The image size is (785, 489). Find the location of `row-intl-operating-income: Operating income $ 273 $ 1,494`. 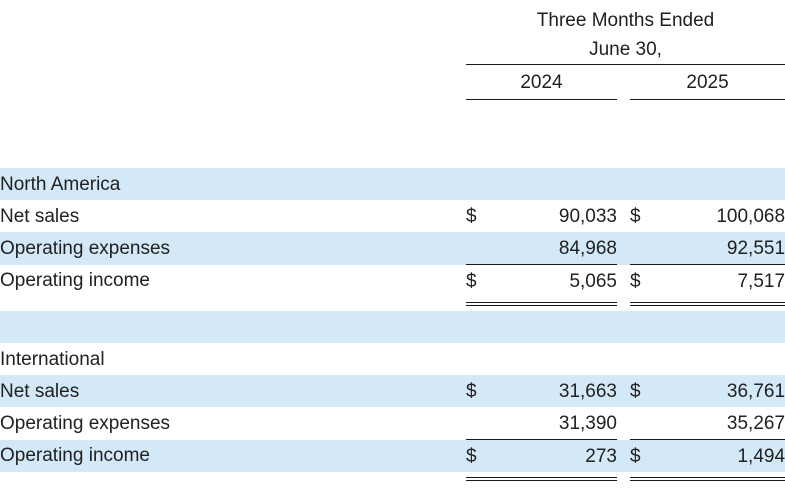

row-intl-operating-income: Operating income $ 273 $ 1,494 is located at coordinates (392, 455).